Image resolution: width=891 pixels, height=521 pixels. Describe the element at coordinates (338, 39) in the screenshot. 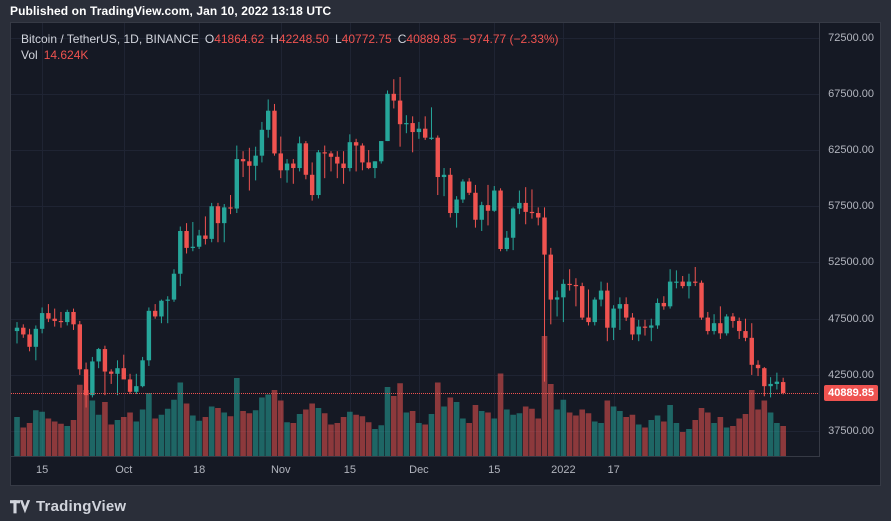

I see `legend-low-key: L` at that location.